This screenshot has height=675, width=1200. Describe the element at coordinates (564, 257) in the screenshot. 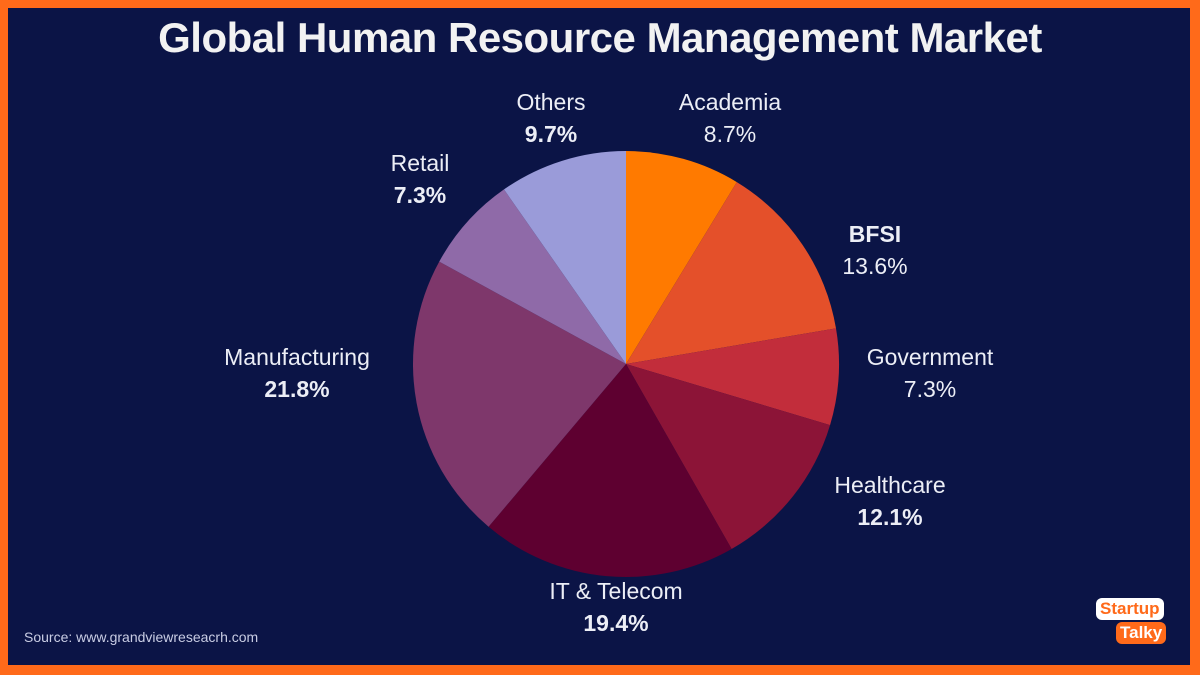

I see `pie-slice-others` at that location.